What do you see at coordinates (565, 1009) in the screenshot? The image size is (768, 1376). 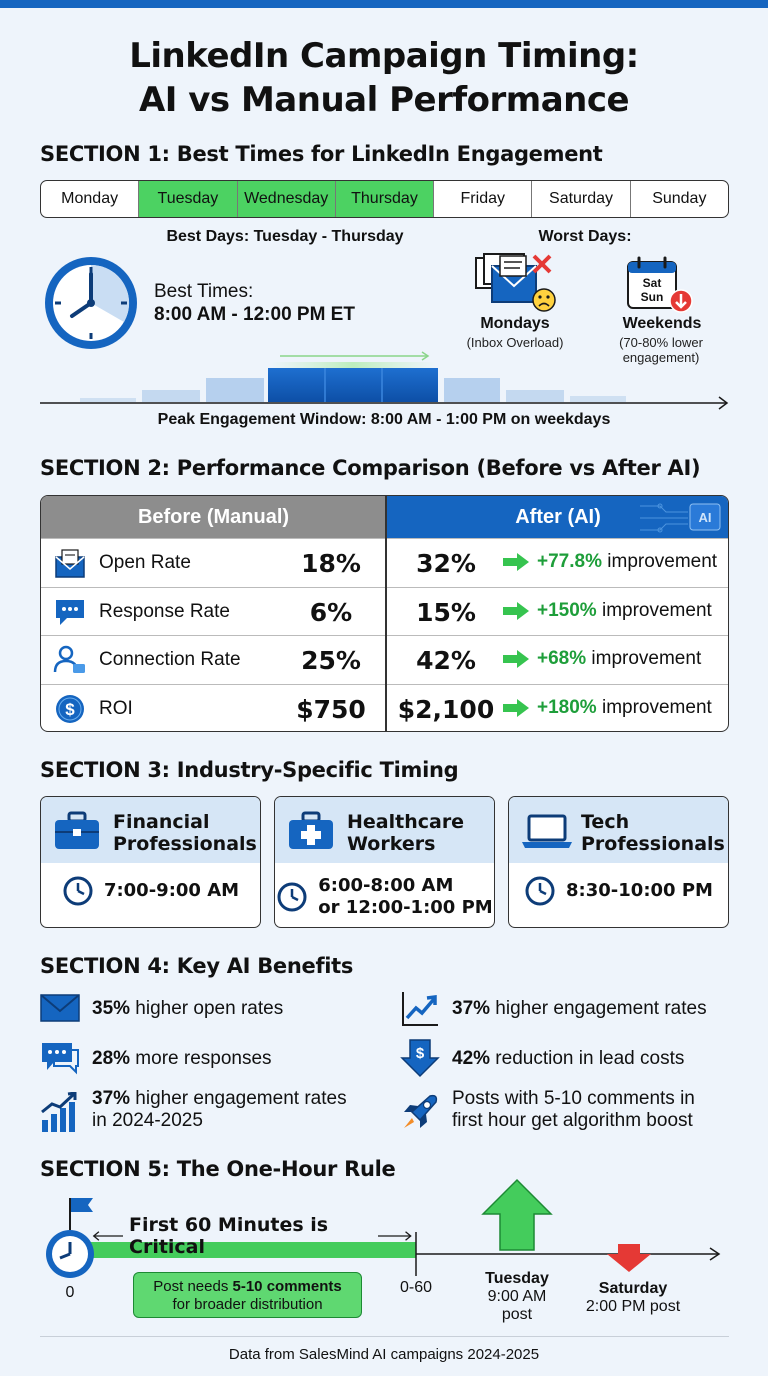 I see `benefit-engagement-rates: 37% higher engagement rates` at bounding box center [565, 1009].